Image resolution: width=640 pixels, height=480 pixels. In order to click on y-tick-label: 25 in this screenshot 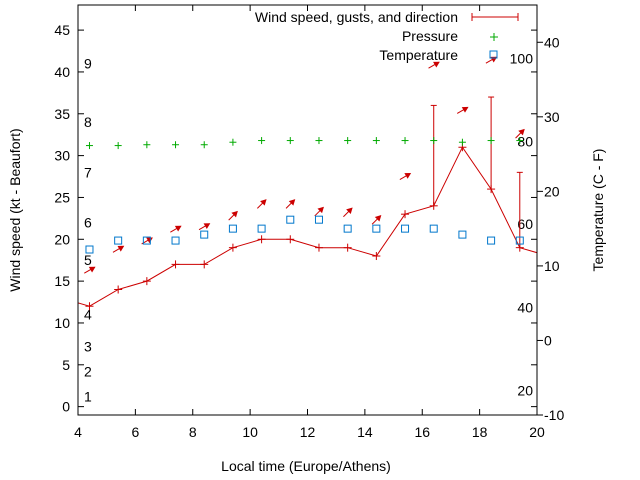, I will do `click(62, 197)`.